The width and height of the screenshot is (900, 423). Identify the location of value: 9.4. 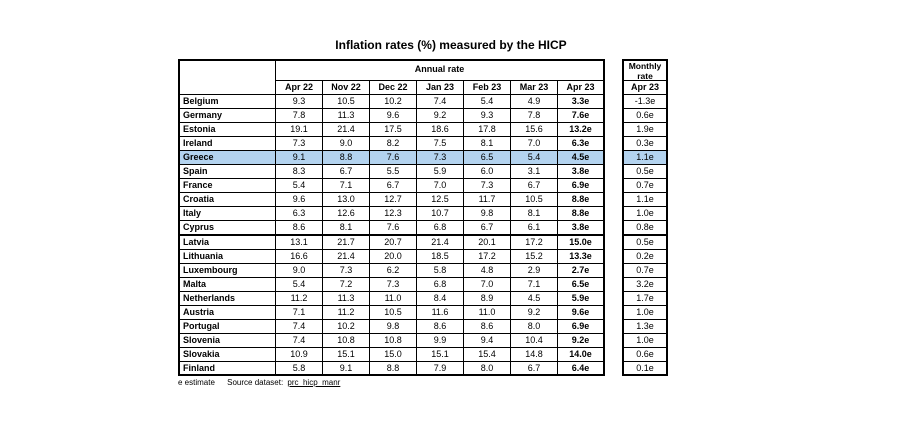
(487, 340).